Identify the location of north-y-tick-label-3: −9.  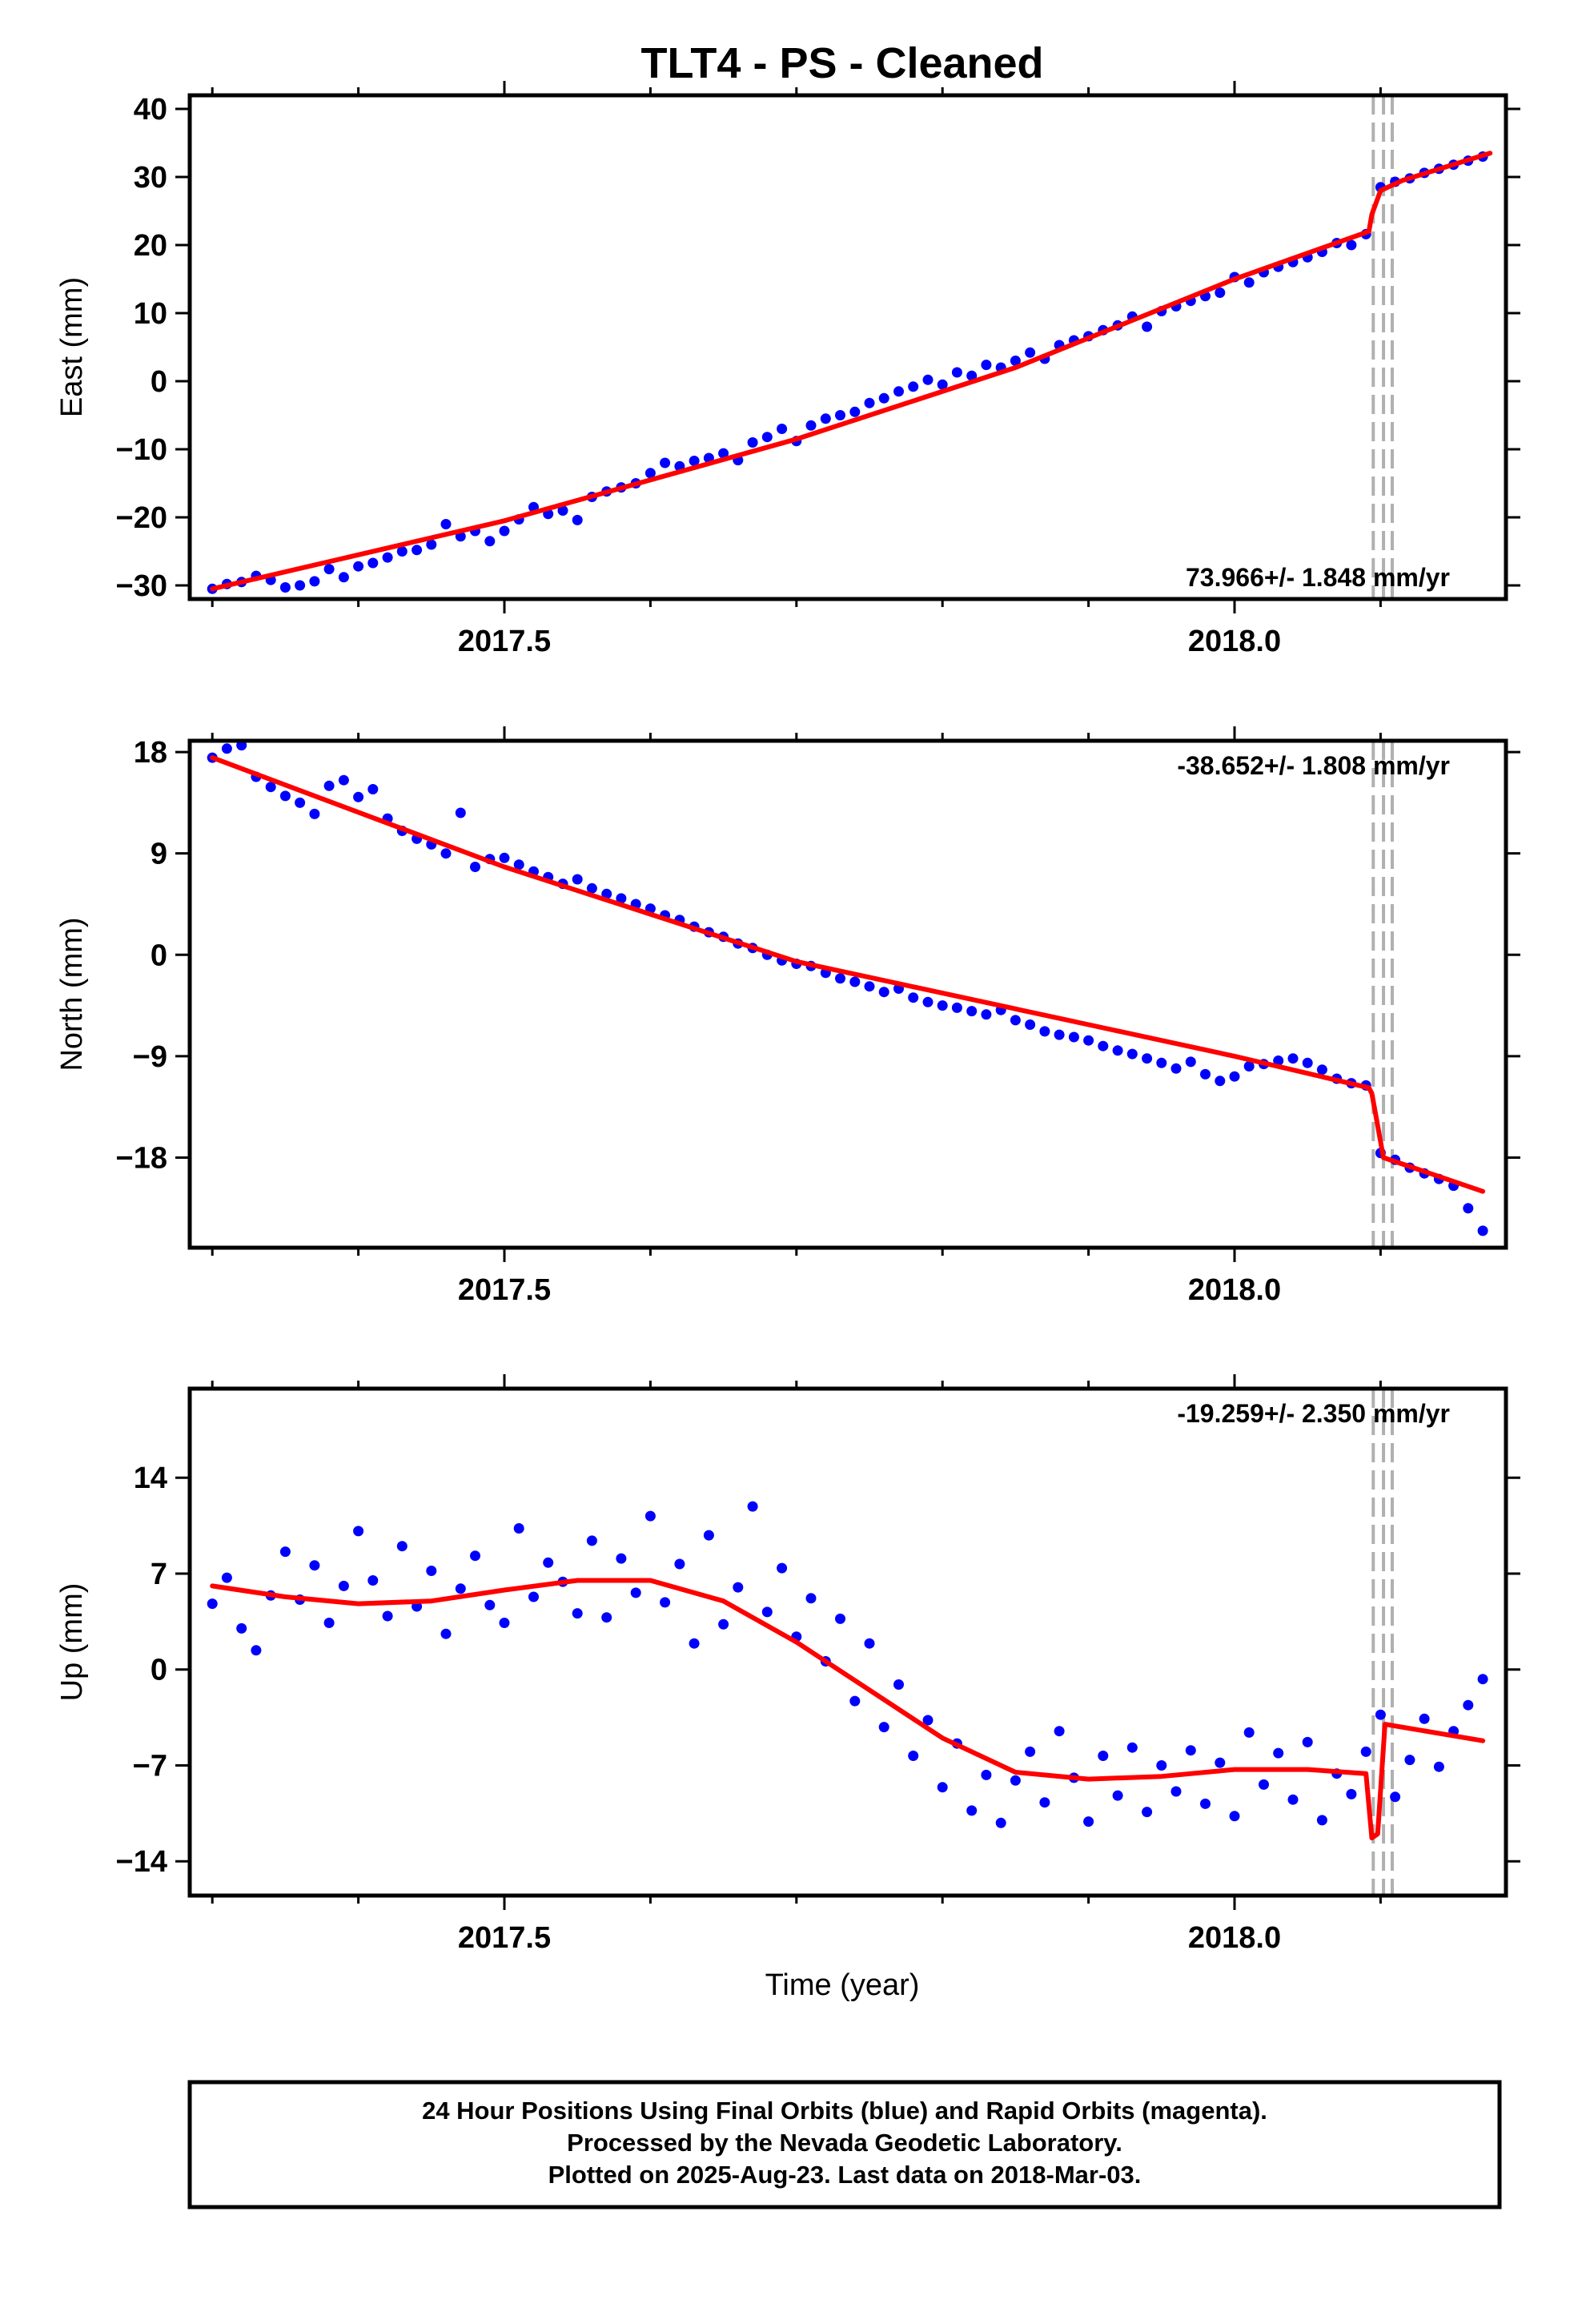
(150, 1057).